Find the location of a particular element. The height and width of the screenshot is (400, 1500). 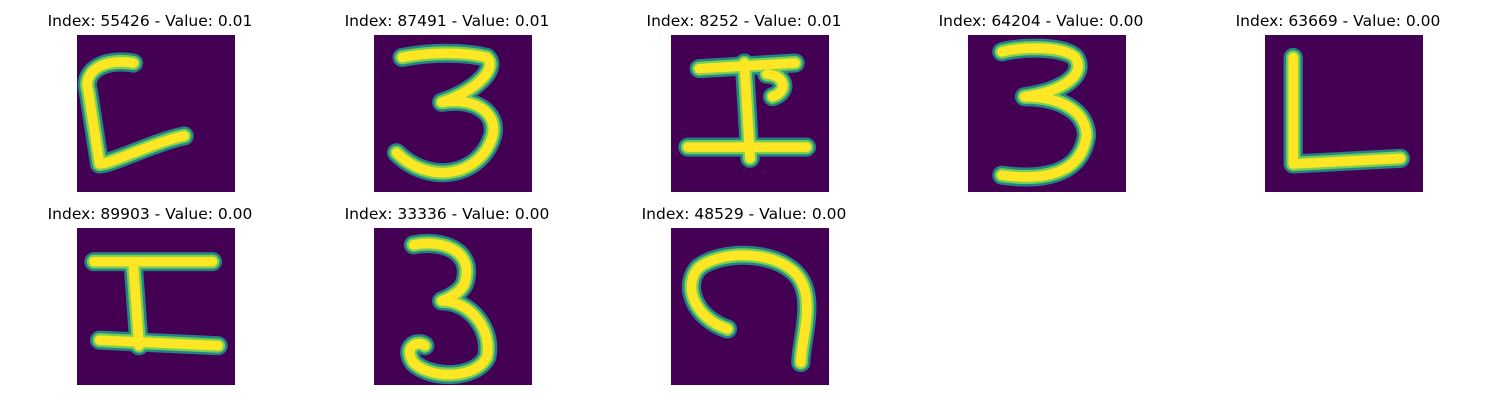

image-panel: Index: 64204 - Value: 0.00 is located at coordinates (1041, 100).